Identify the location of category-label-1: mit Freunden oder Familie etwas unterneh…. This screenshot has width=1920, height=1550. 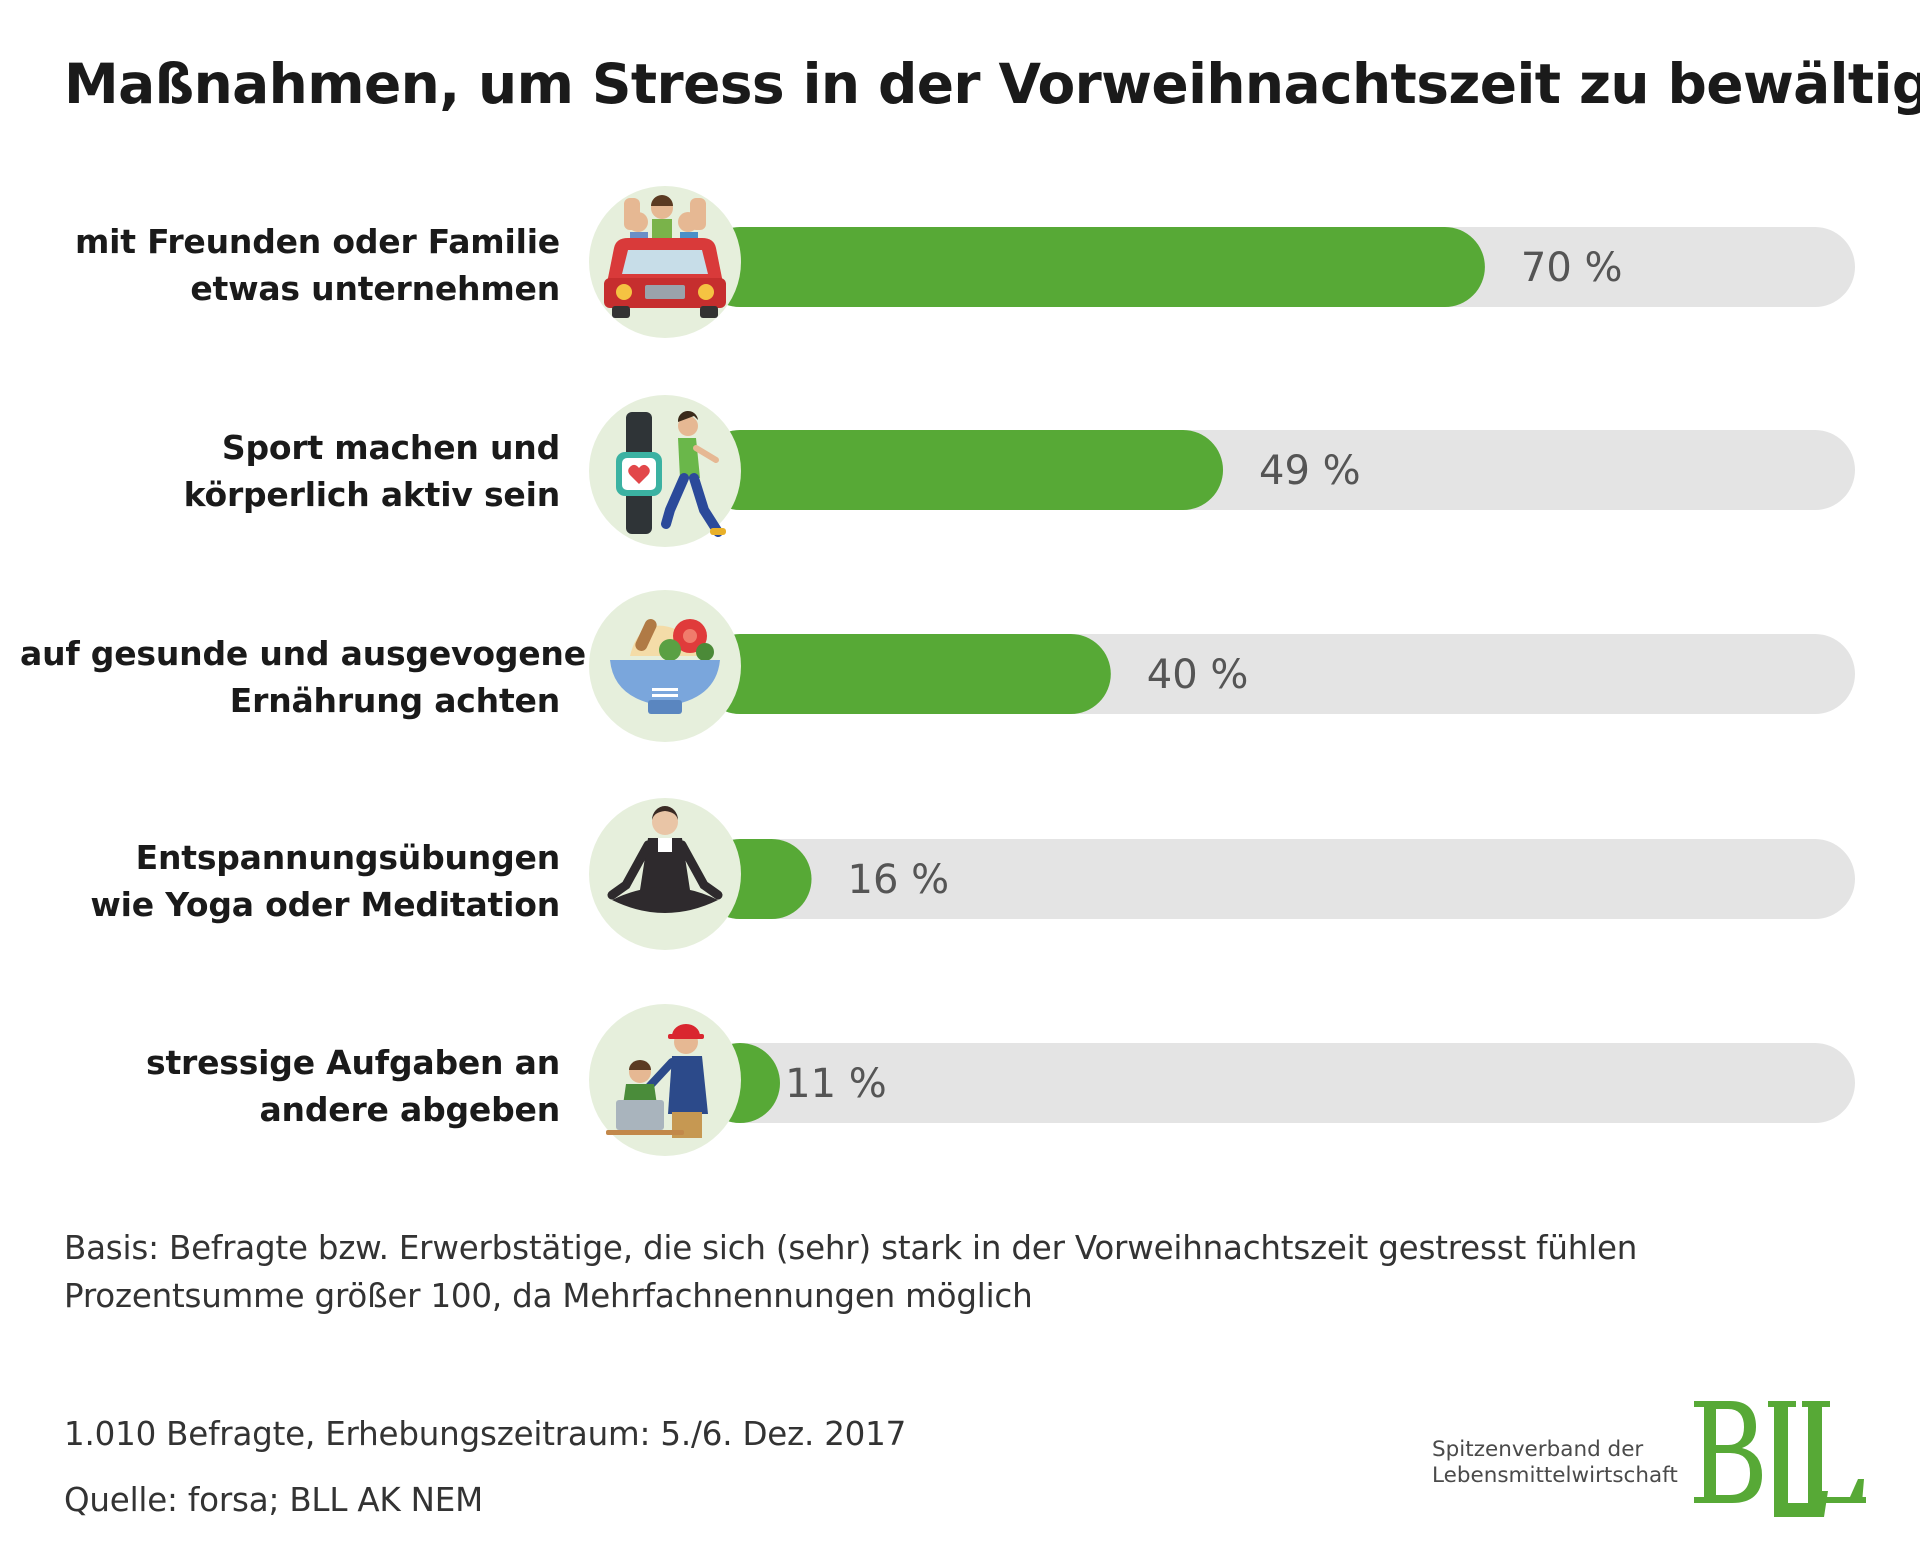
(290, 265).